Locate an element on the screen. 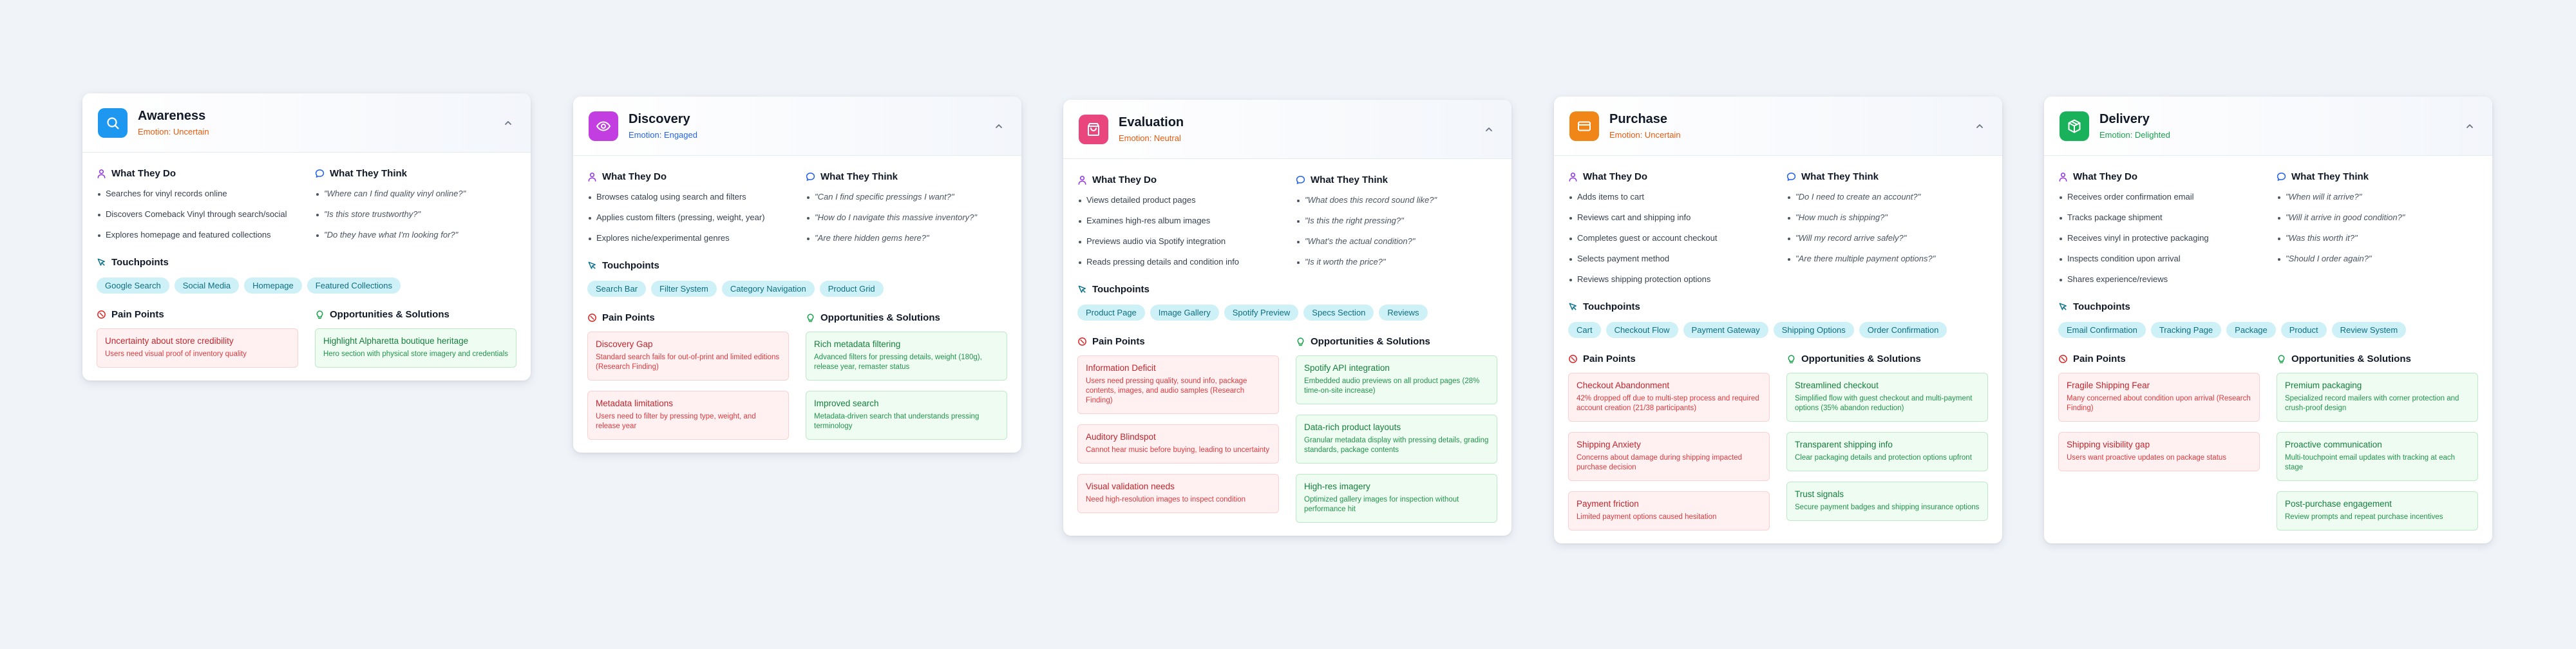 This screenshot has width=2576, height=649. action-item: Reviews shipping protection options is located at coordinates (1669, 279).